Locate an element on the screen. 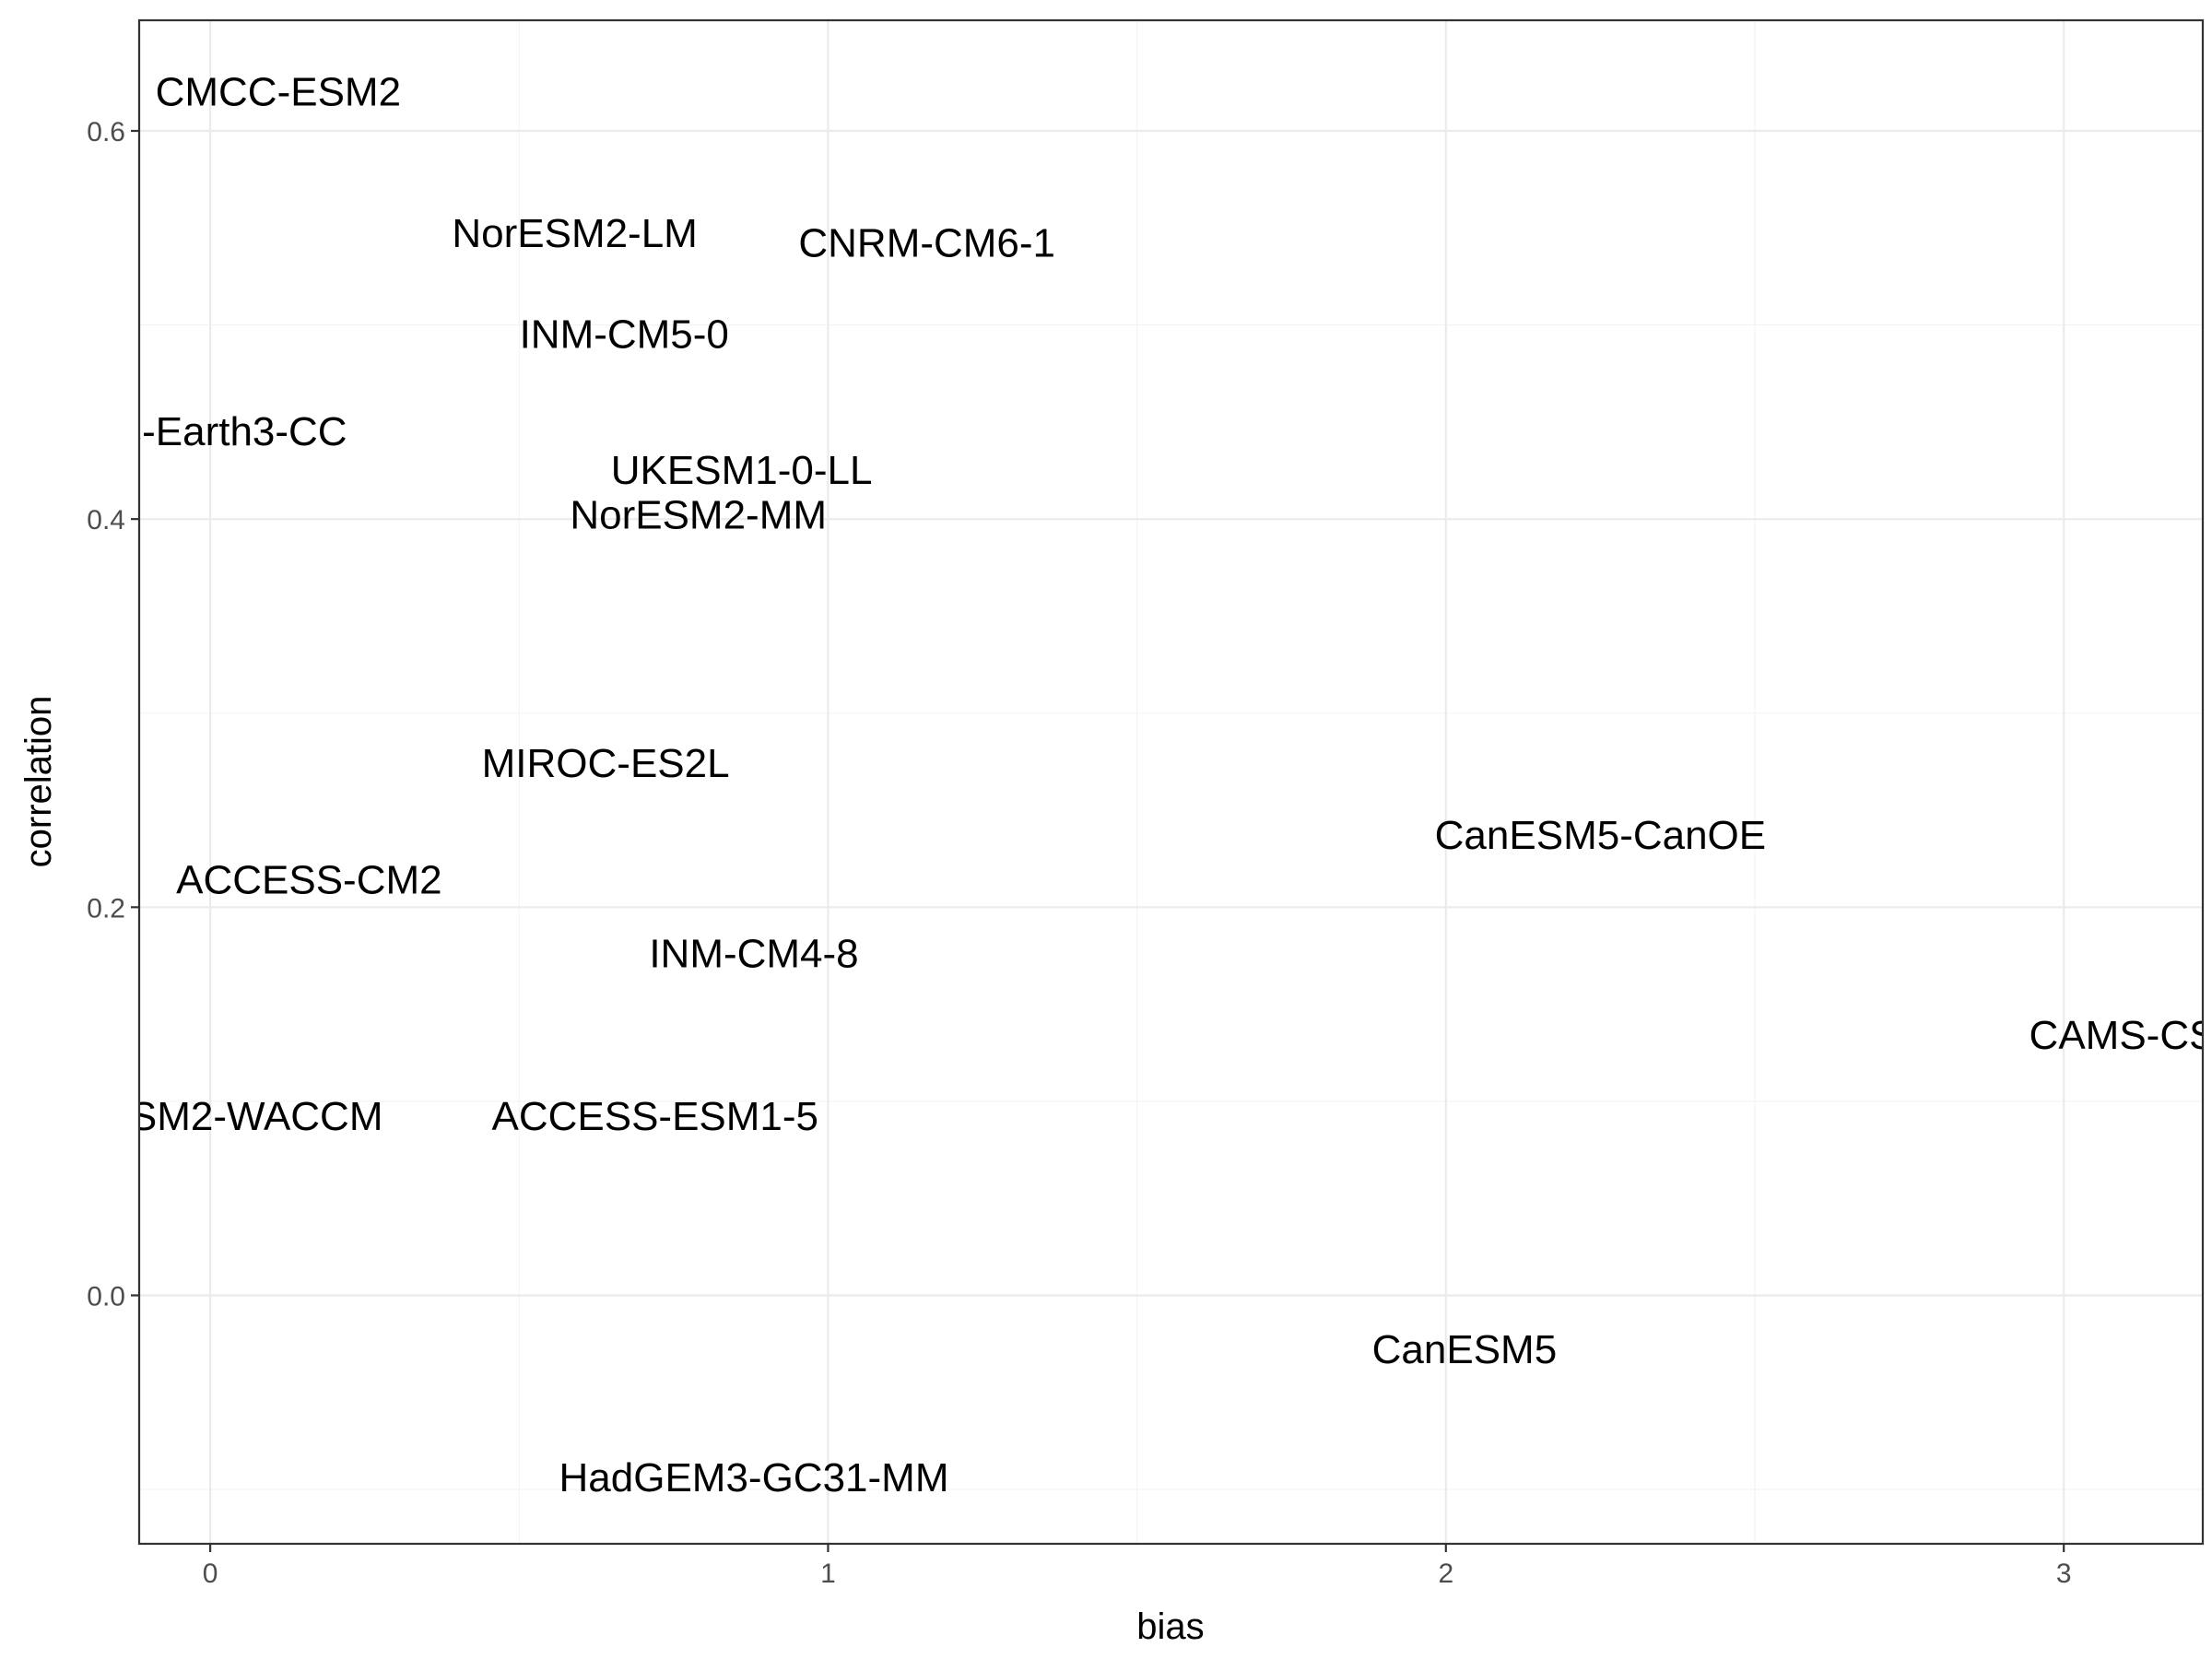 This screenshot has height=1659, width=2212. y-tick-label: 0.6 is located at coordinates (106, 132).